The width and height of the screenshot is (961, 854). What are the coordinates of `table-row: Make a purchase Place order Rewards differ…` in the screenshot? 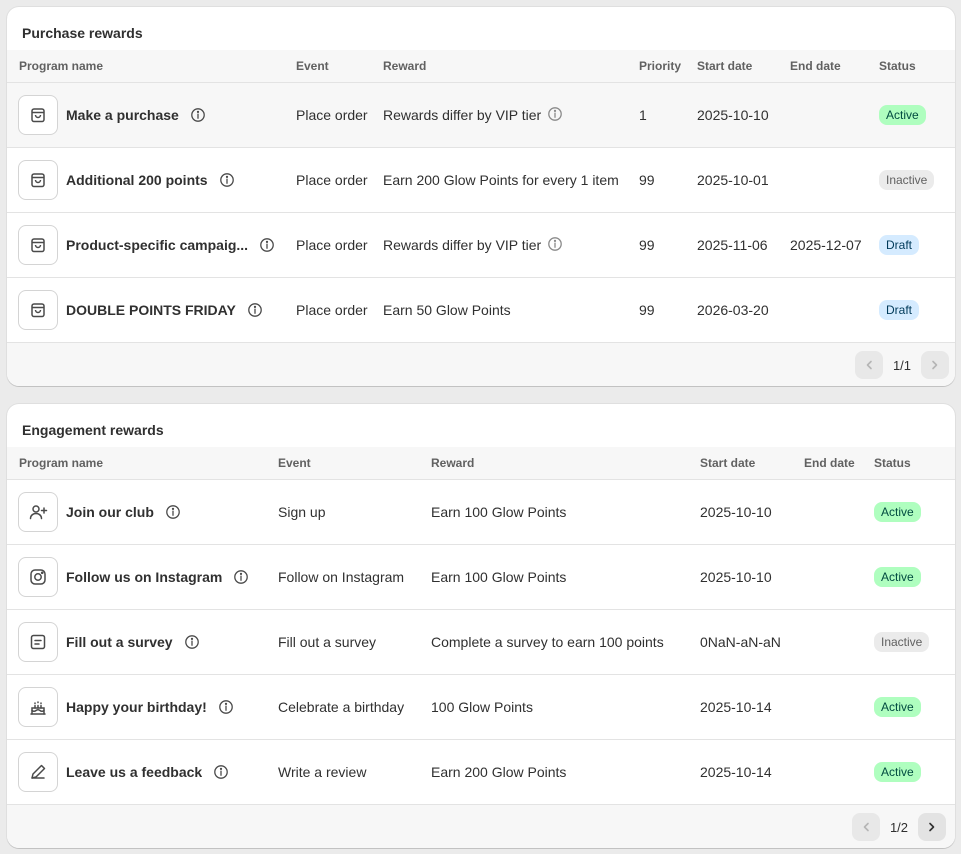 It's located at (481, 115).